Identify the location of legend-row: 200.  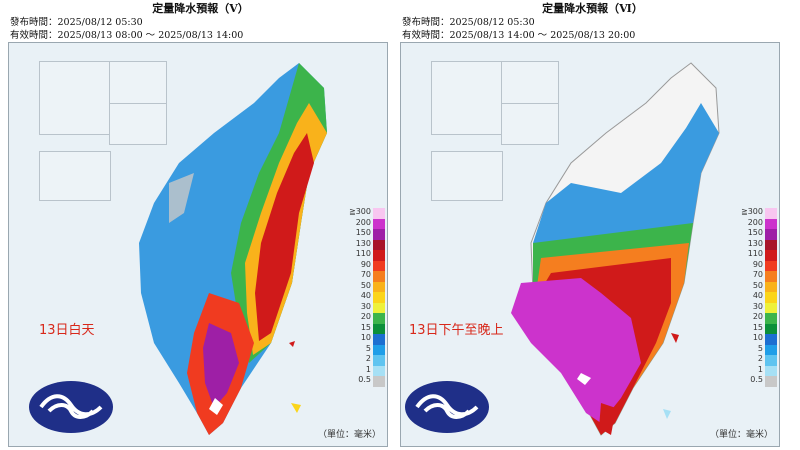
(357, 223).